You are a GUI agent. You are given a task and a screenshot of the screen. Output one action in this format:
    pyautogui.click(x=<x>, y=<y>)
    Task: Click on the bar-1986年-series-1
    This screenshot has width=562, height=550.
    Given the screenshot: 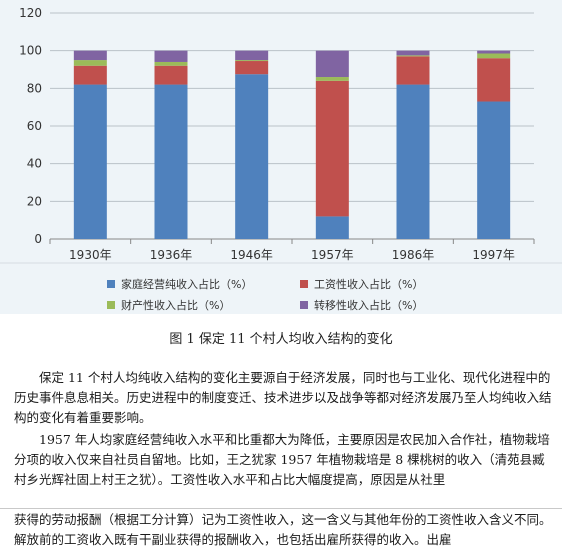 What is the action you would take?
    pyautogui.click(x=413, y=70)
    